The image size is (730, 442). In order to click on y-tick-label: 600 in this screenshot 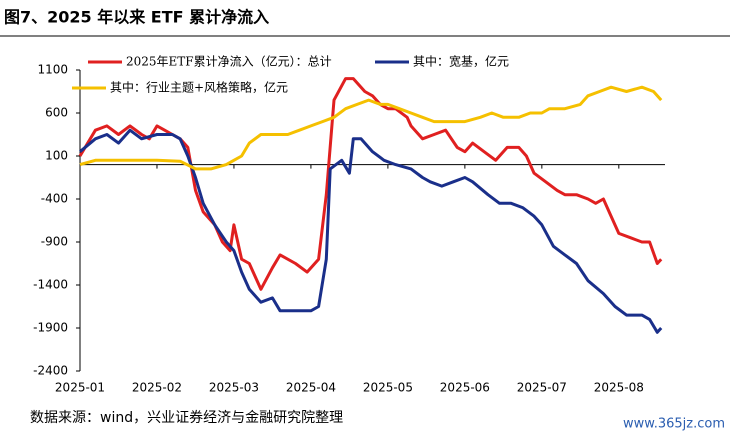, I will do `click(56, 113)`.